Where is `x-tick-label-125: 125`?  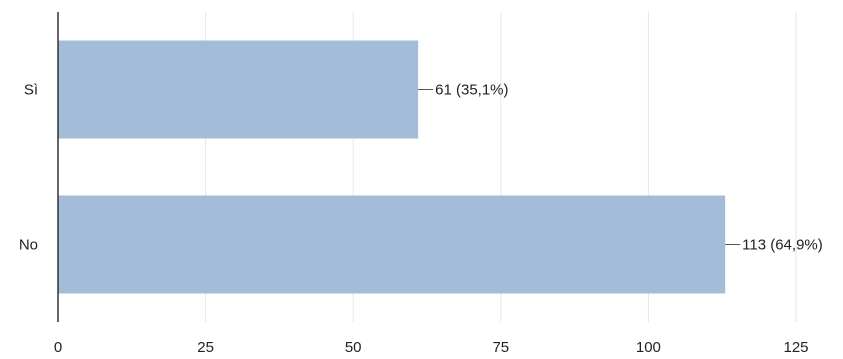 x-tick-label-125: 125 is located at coordinates (795, 347).